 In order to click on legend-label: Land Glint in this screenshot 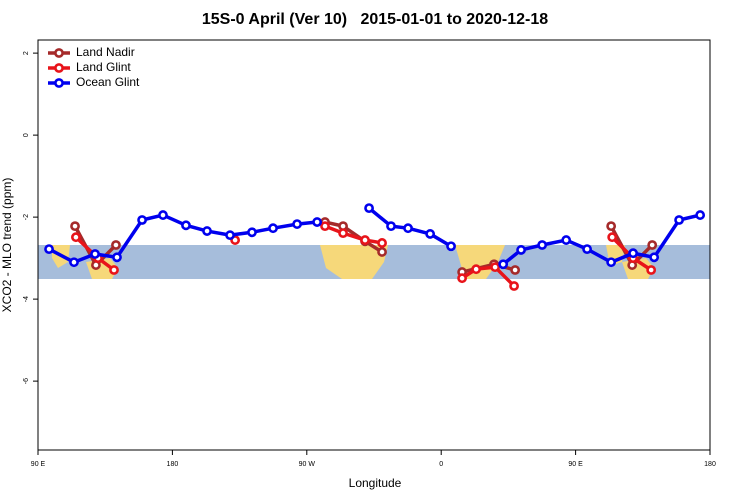, I will do `click(103, 67)`.